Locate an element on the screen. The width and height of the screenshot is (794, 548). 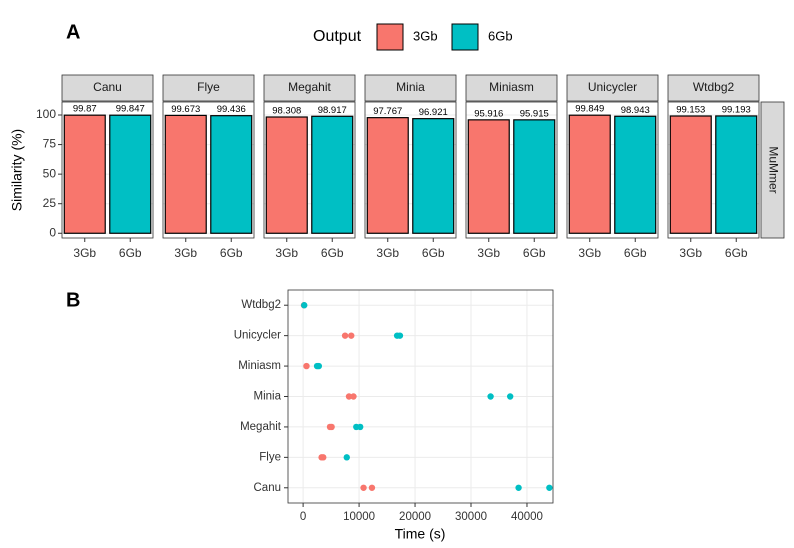
y-axis-title: Similarity (%) is located at coordinates (17, 170).